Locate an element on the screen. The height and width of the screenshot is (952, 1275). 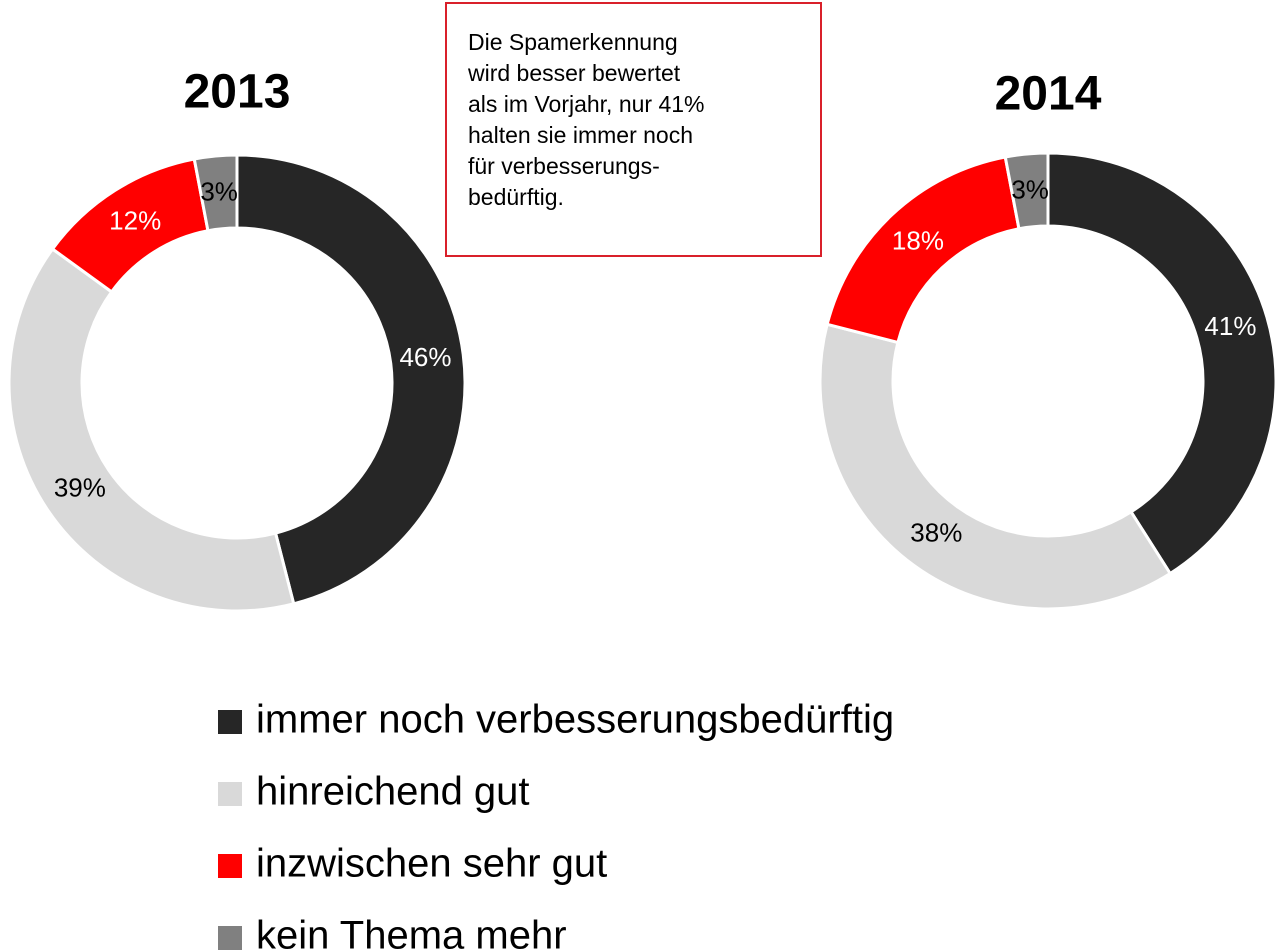
chart-title: 2013 is located at coordinates (237, 92).